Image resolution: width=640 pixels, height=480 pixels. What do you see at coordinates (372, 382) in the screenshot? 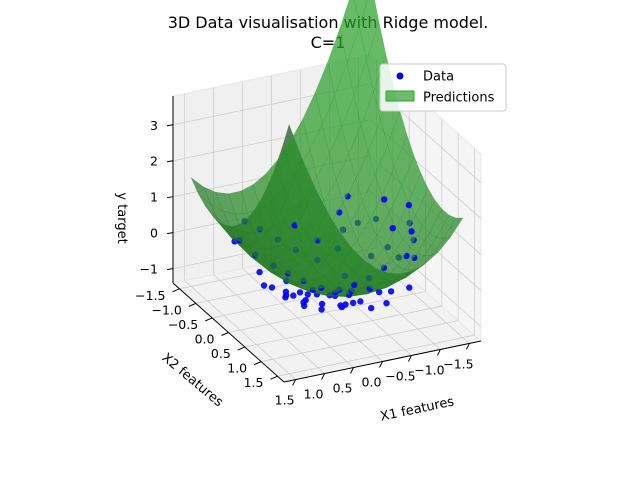
I see `x-tick-label: 0.0` at bounding box center [372, 382].